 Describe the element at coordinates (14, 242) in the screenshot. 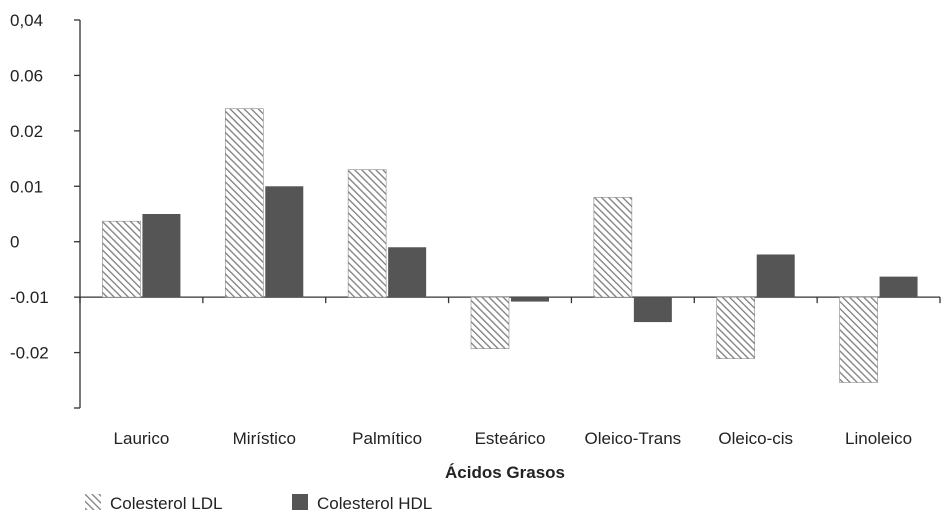

I see `y-tick-label: 0` at that location.